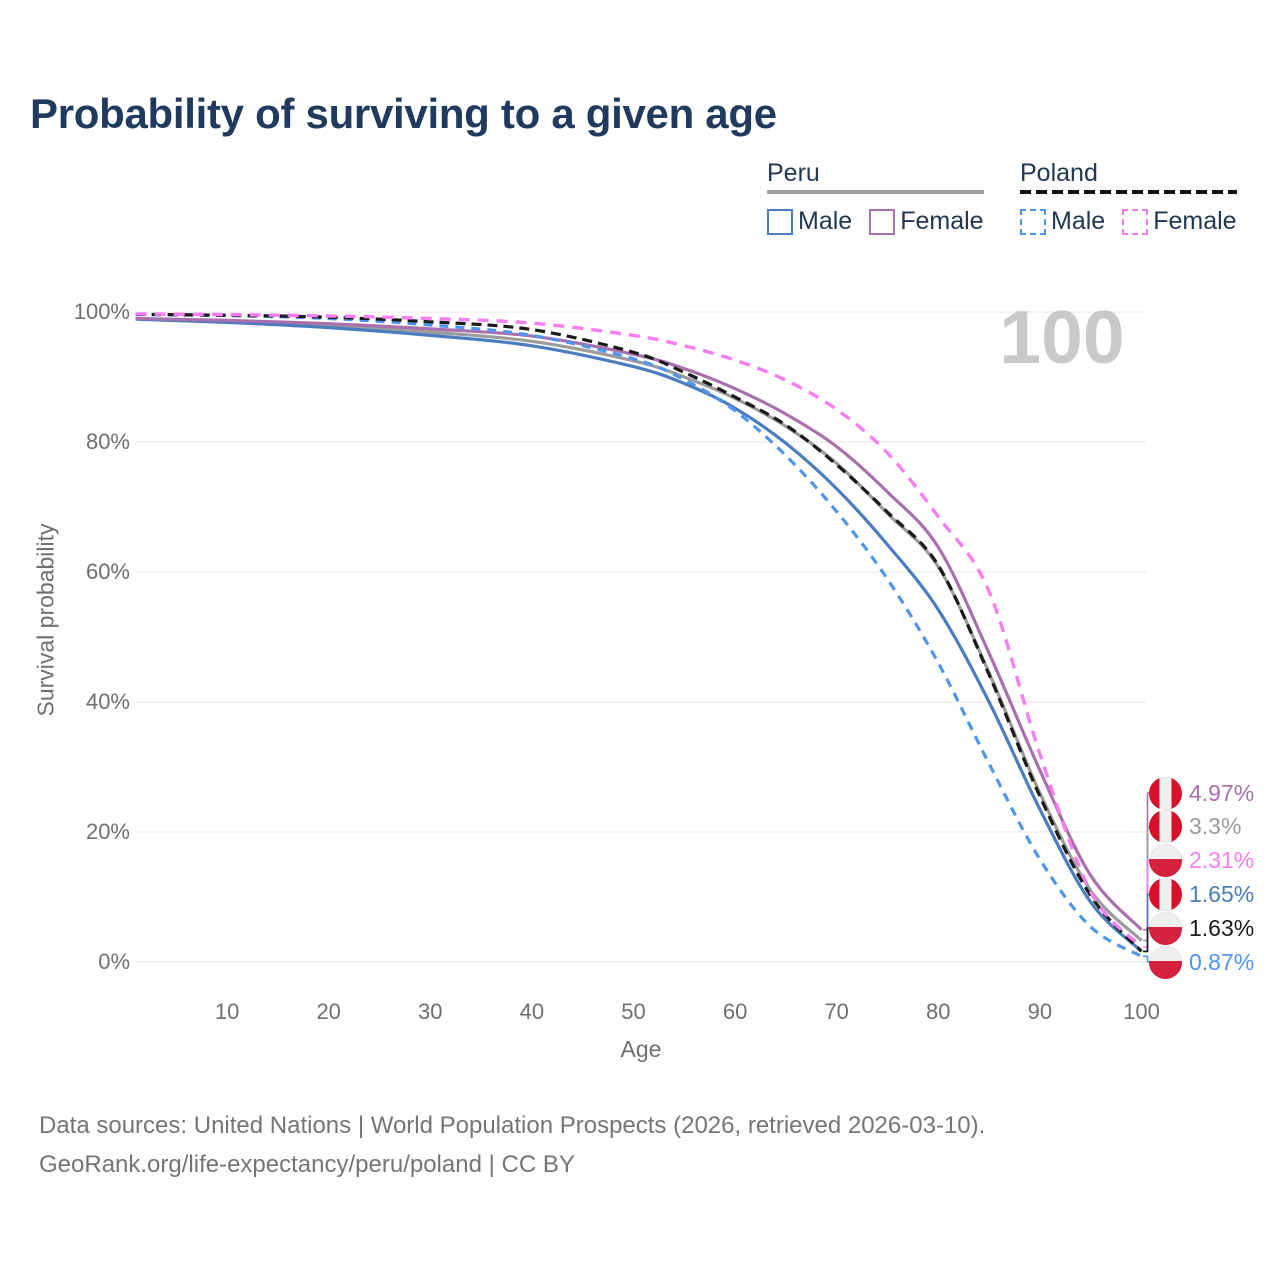 The width and height of the screenshot is (1280, 1280). I want to click on legend-line-sample-peru, so click(875, 192).